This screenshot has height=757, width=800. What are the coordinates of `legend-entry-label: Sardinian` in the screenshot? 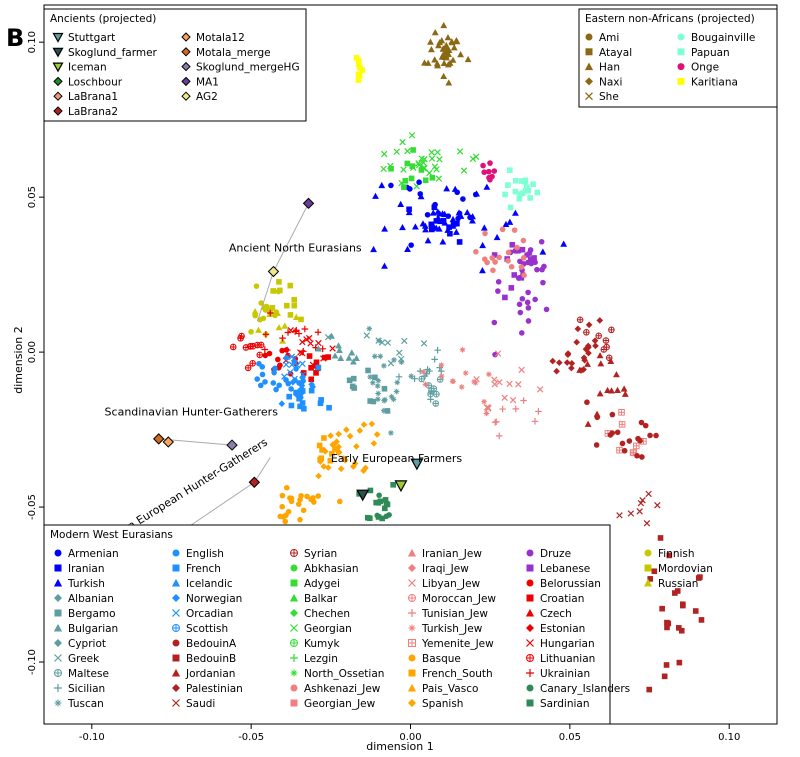 It's located at (564, 704).